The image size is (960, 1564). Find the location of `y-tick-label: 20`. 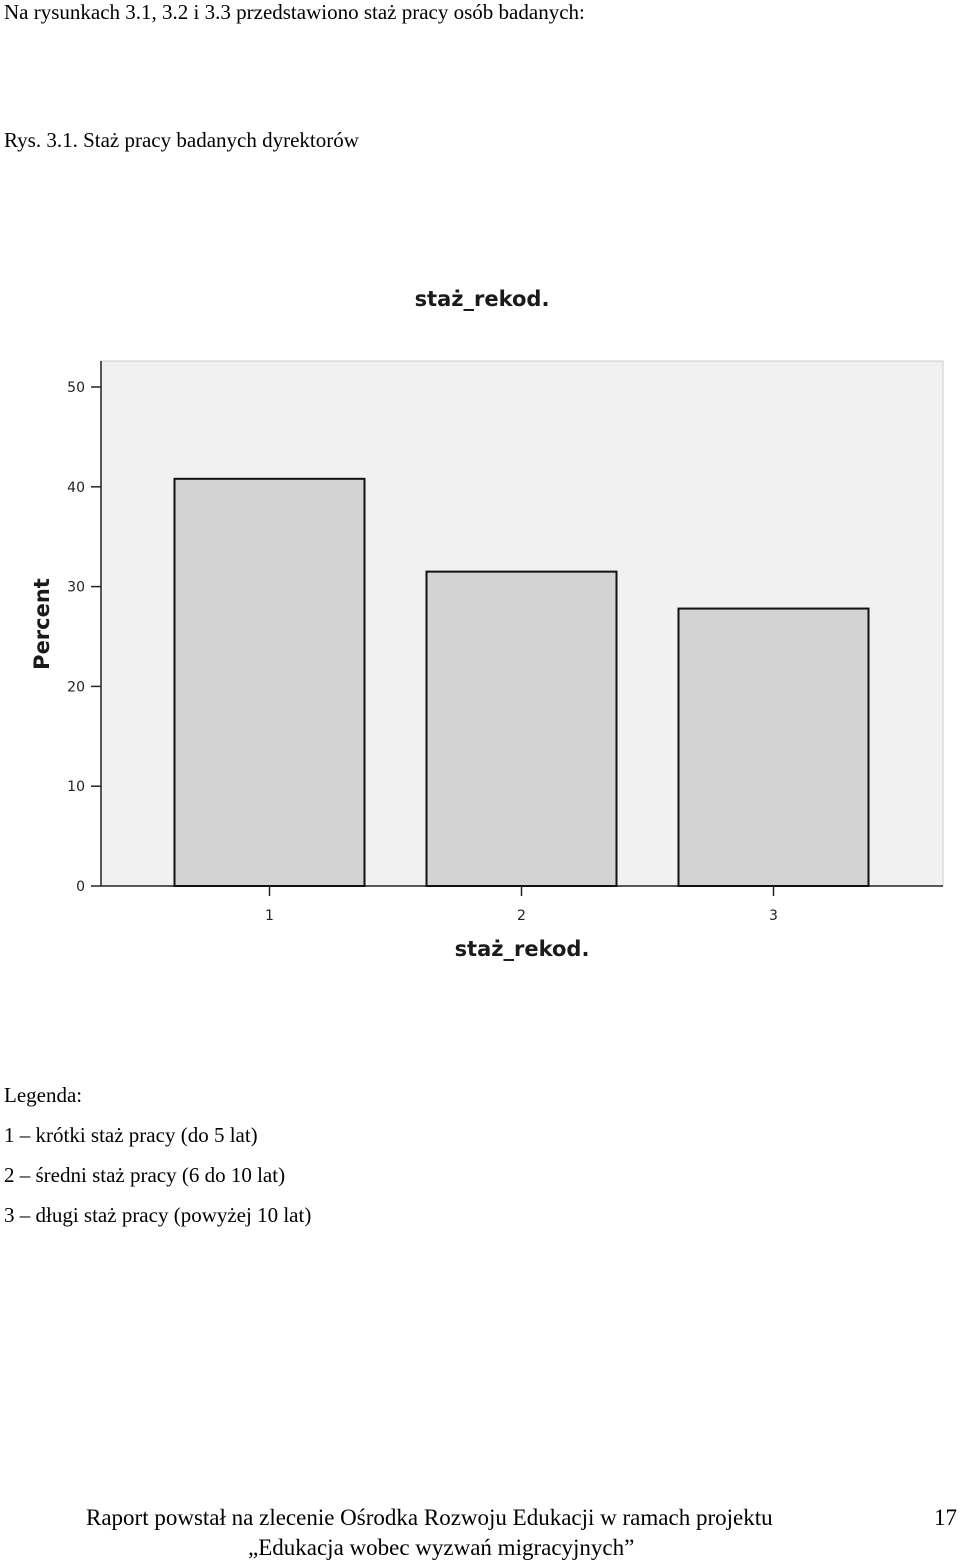

y-tick-label: 20 is located at coordinates (76, 687).